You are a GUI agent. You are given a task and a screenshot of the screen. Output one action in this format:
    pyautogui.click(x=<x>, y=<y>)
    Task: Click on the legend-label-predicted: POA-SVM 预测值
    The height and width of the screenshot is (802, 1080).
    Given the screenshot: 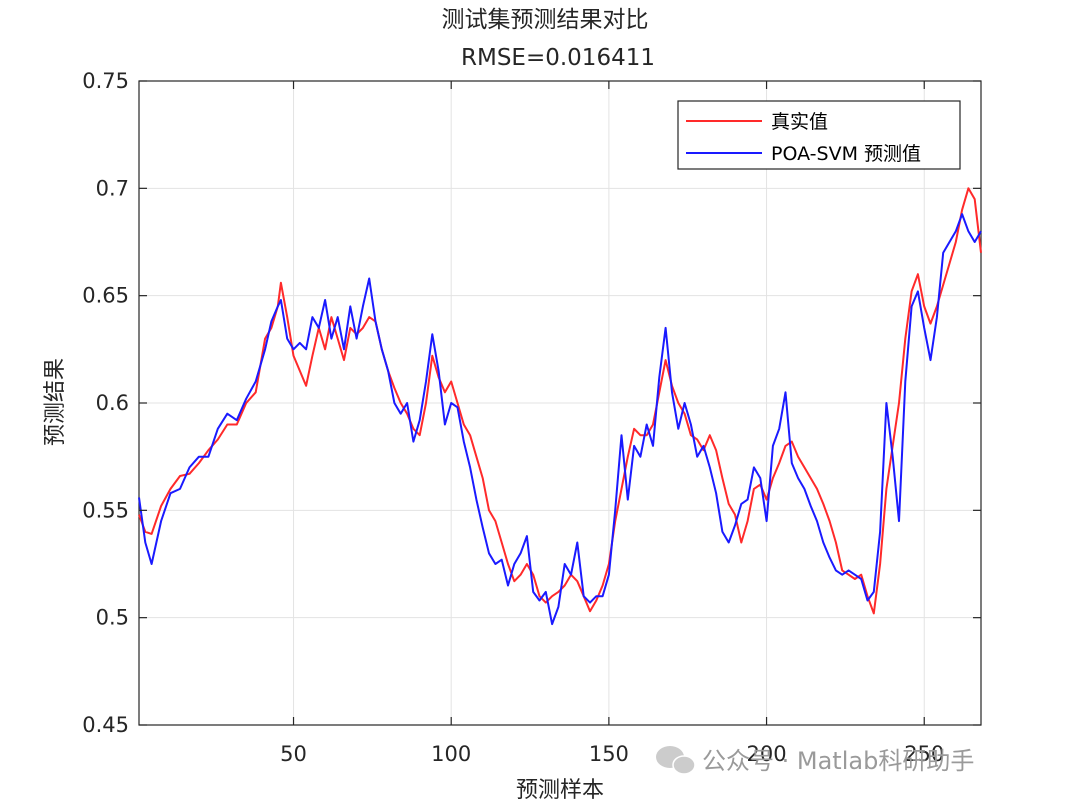 What is the action you would take?
    pyautogui.click(x=846, y=154)
    